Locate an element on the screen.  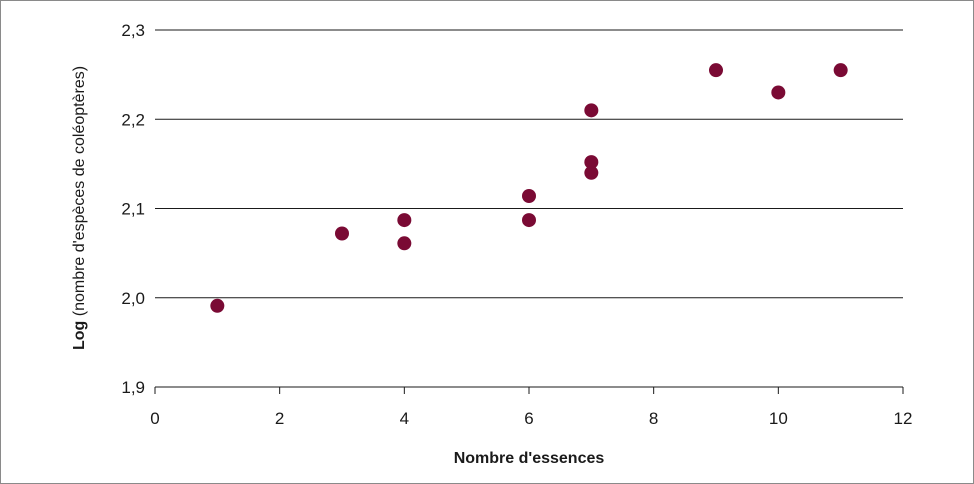
y-tick-label: 1,9 is located at coordinates (133, 387).